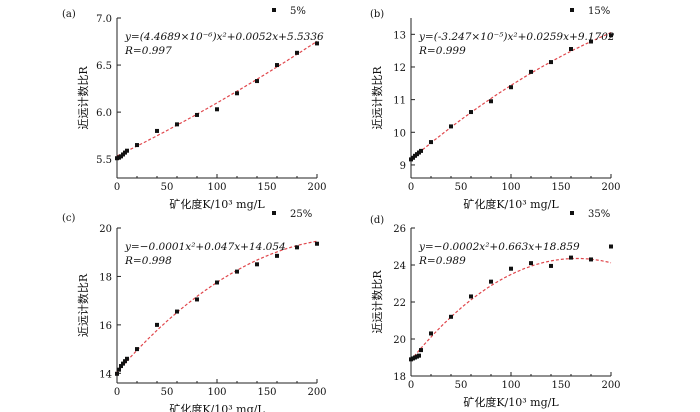  Describe the element at coordinates (399, 133) in the screenshot. I see `y-tick-label: 10` at that location.